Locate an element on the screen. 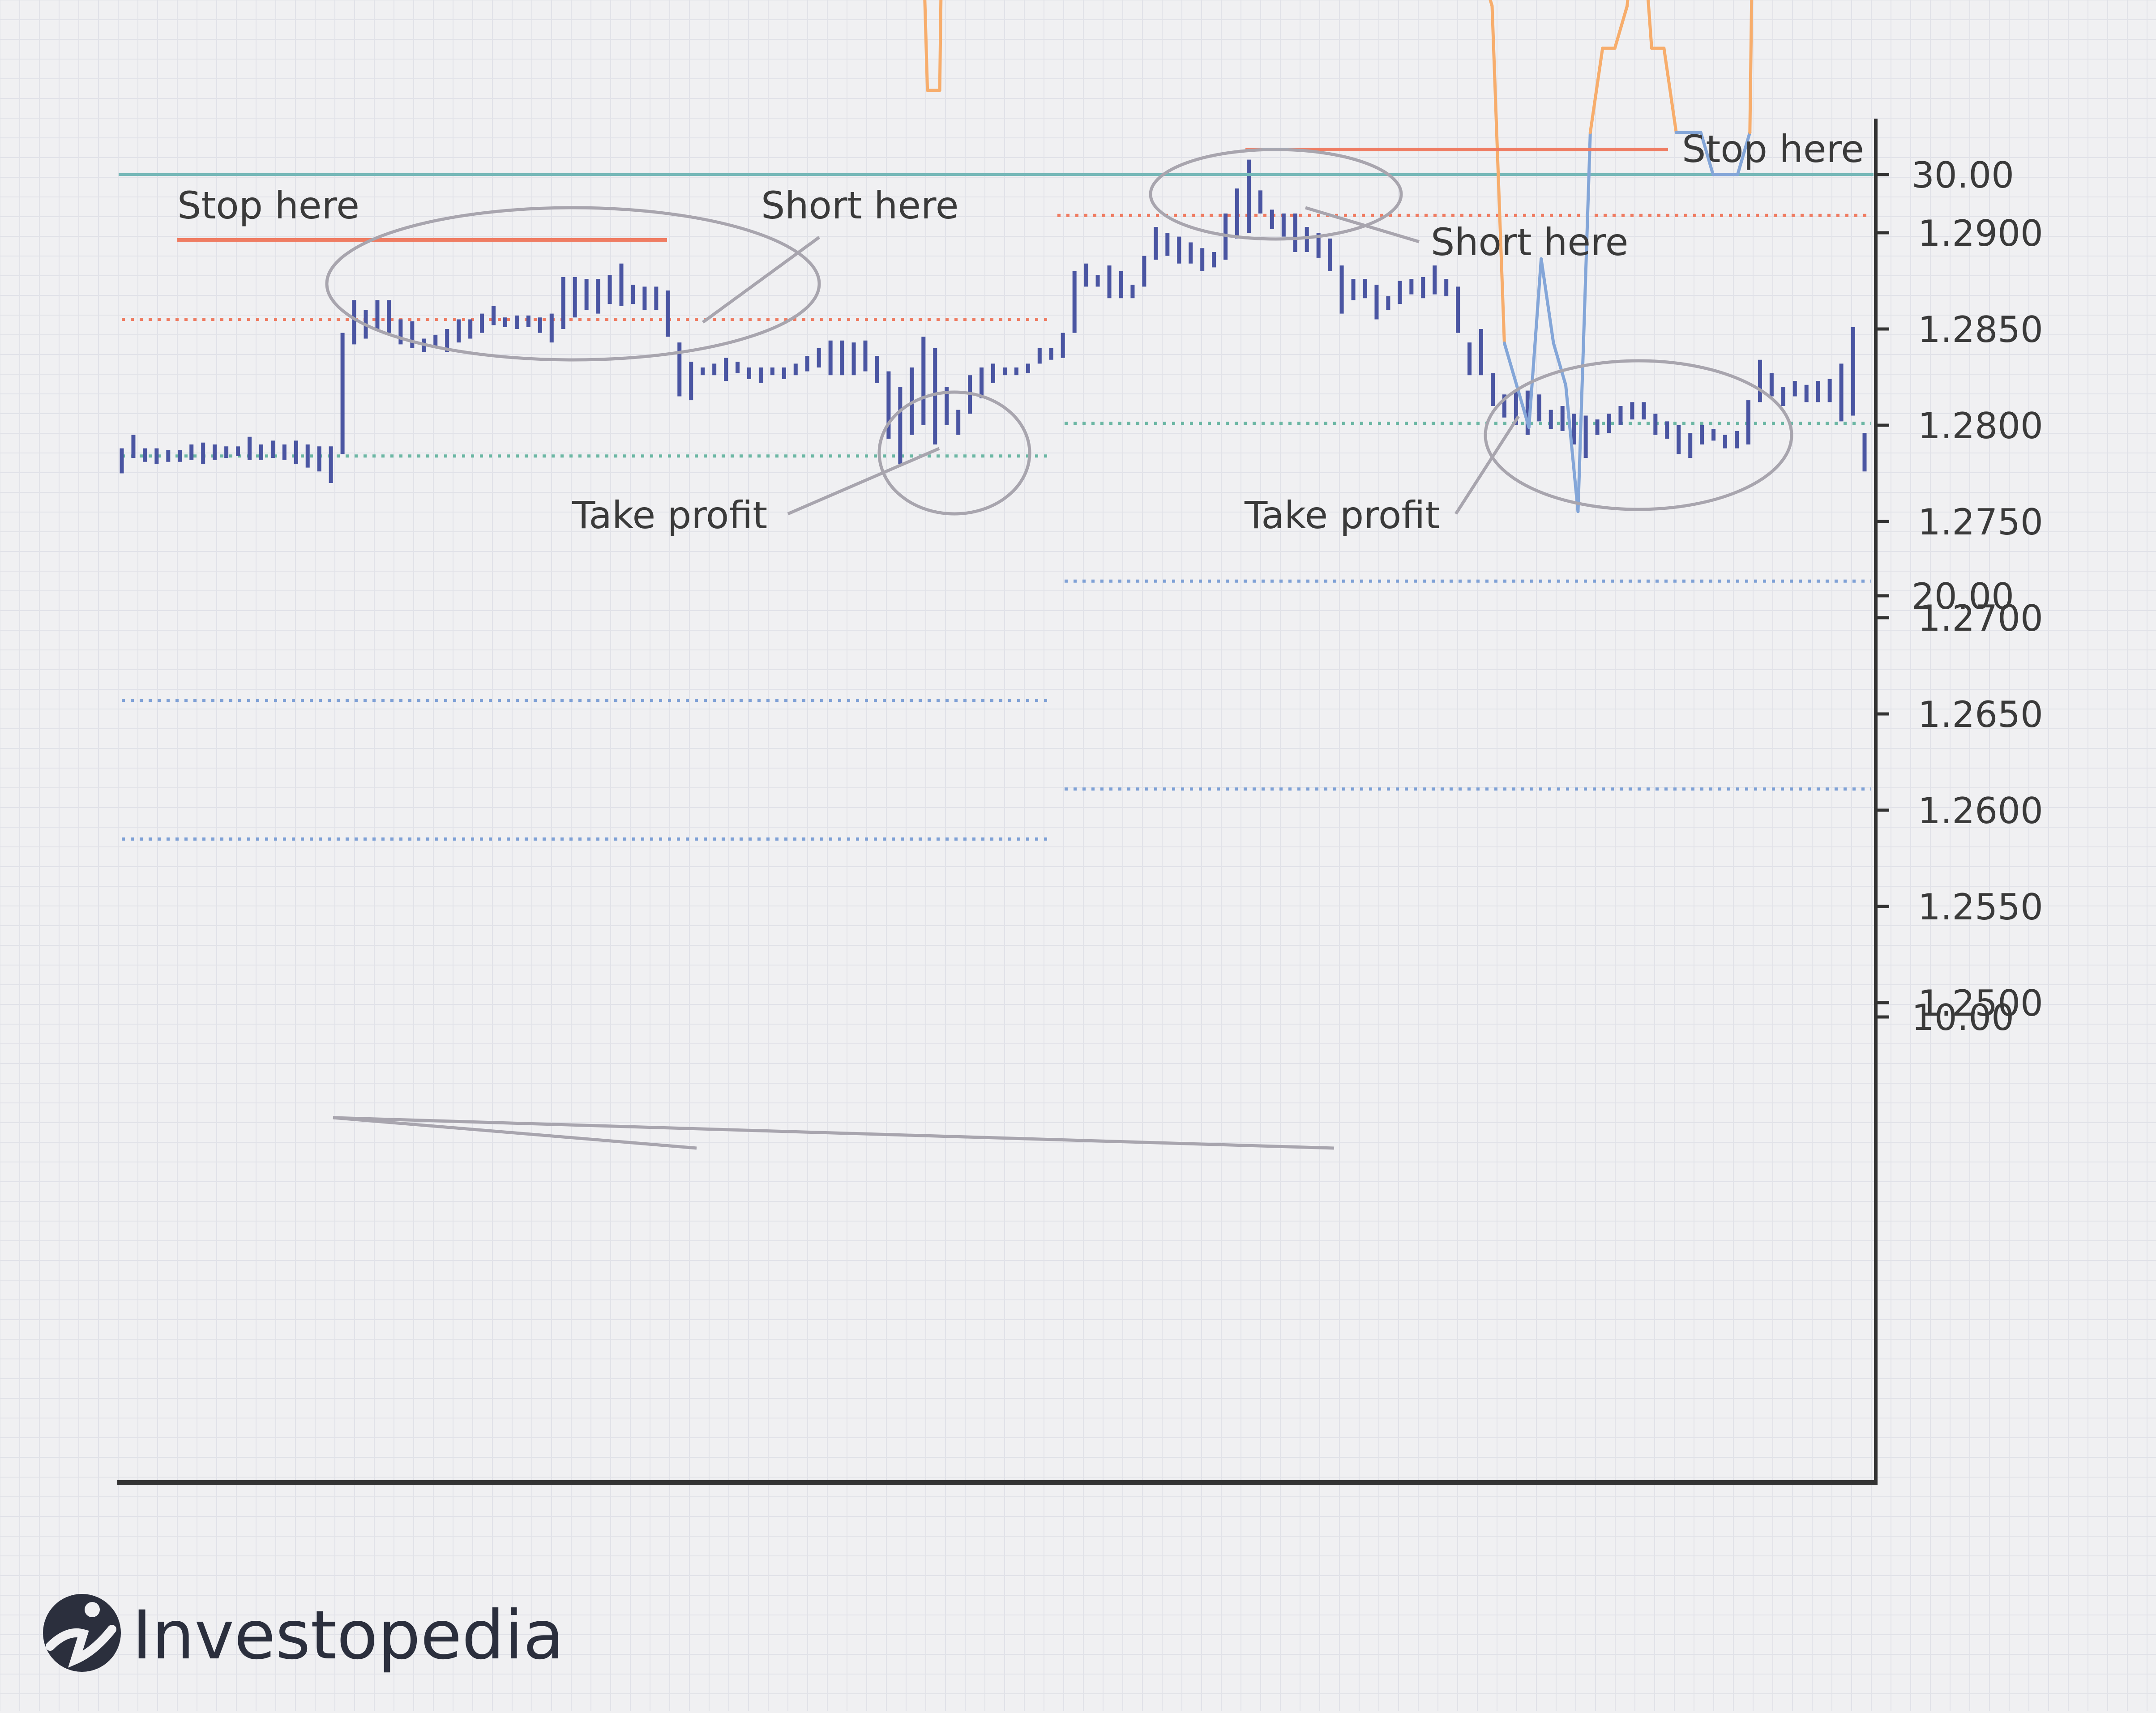 Image resolution: width=2156 pixels, height=1713 pixels. short-here-right-label: Short here is located at coordinates (1529, 242).